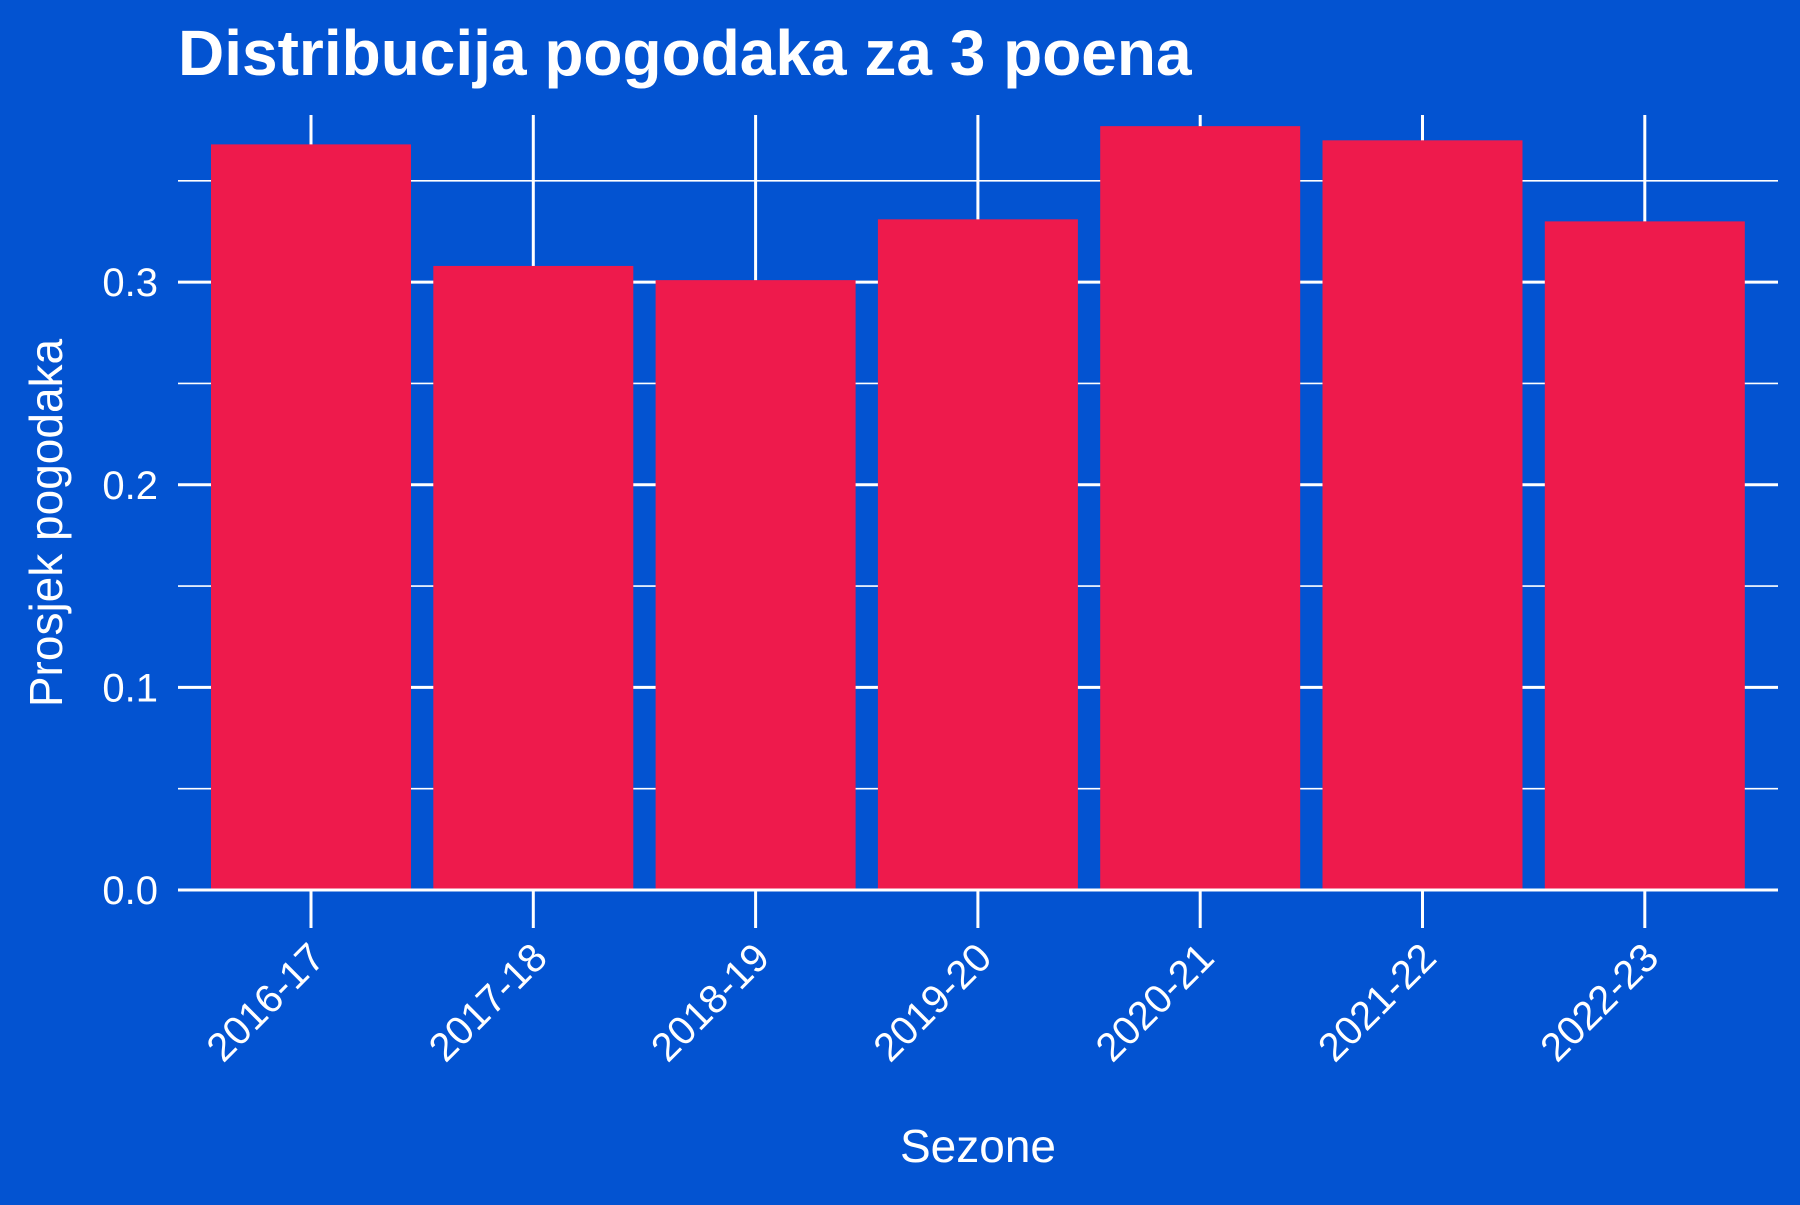 This screenshot has width=1800, height=1205. Describe the element at coordinates (978, 1146) in the screenshot. I see `x-axis-title: Sezone` at that location.